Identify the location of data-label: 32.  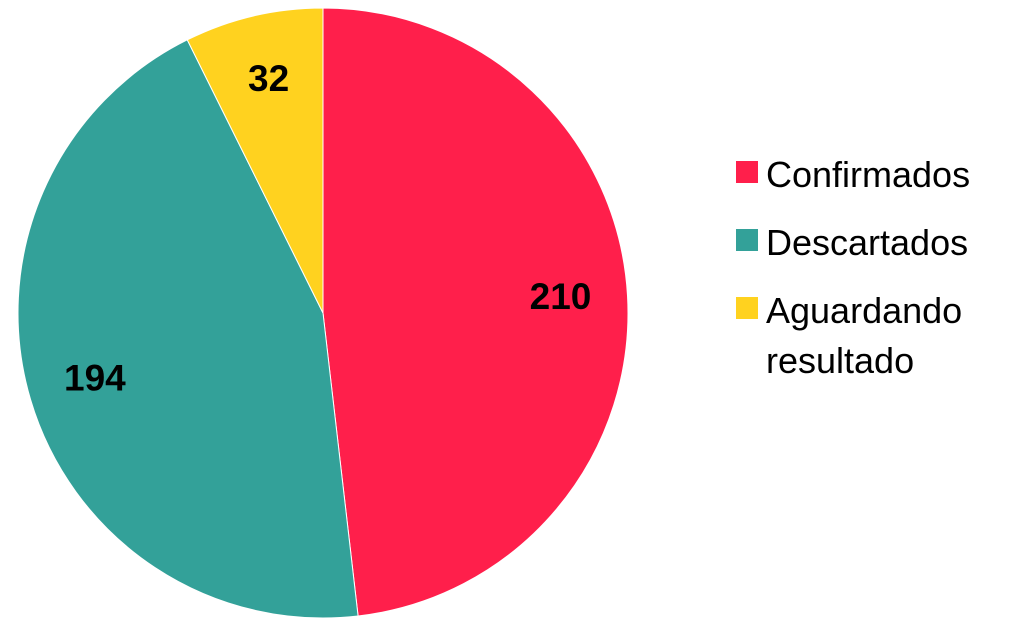
(268, 78).